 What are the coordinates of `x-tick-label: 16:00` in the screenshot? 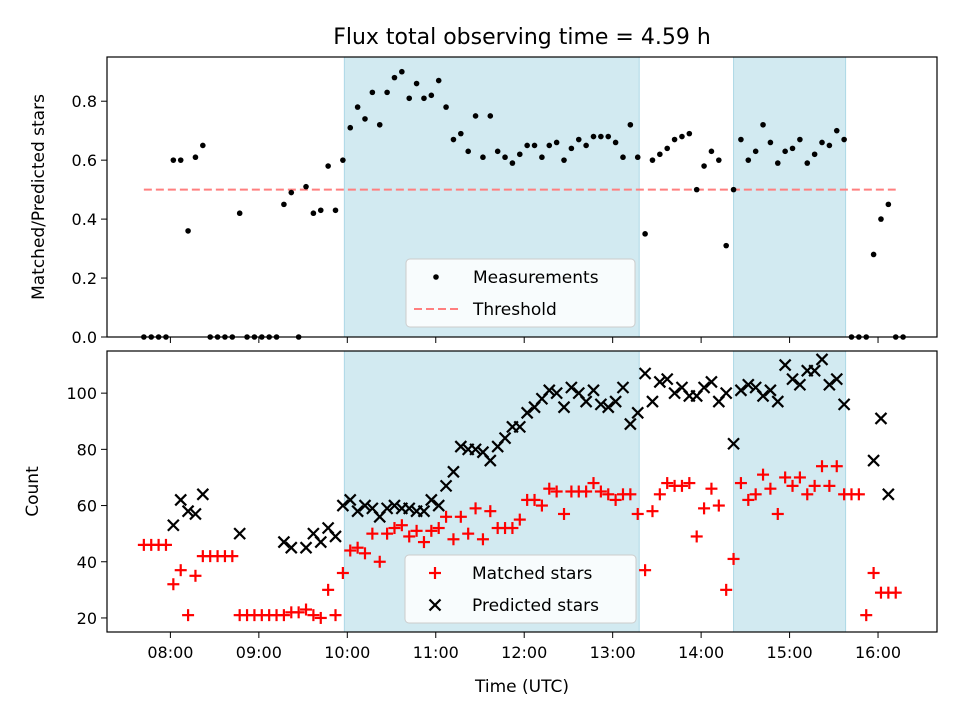 It's located at (878, 652).